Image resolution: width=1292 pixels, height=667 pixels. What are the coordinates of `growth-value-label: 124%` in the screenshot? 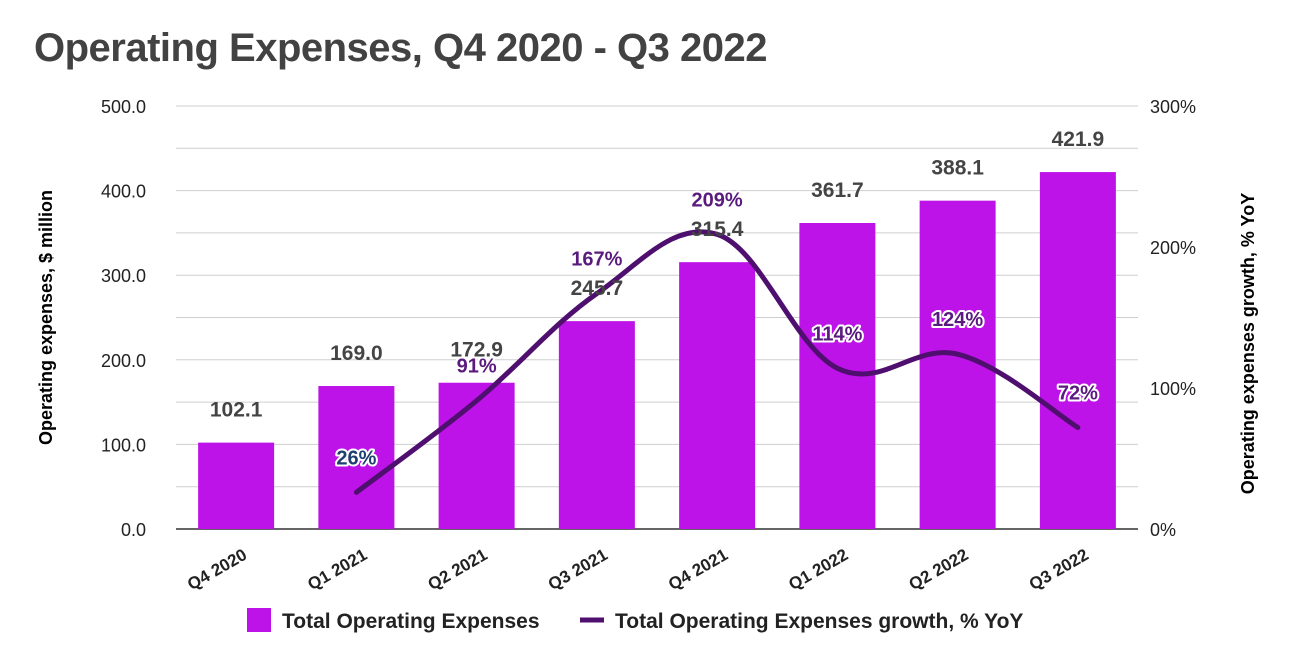 It's located at (957, 320).